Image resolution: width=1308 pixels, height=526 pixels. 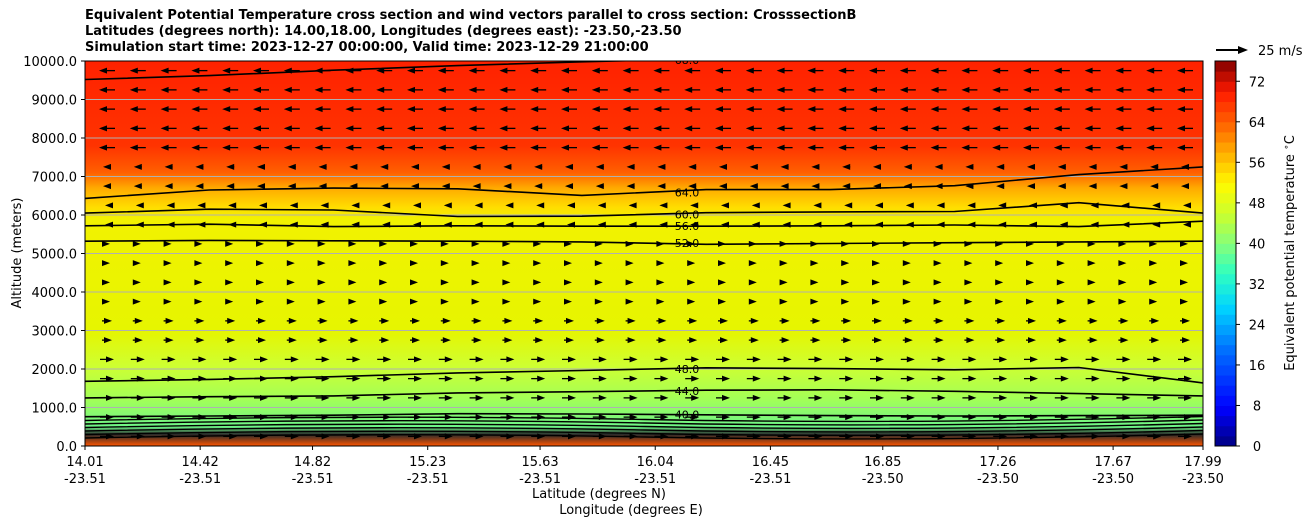 I want to click on wind-reference-label: 25 m/s, so click(x=1280, y=51).